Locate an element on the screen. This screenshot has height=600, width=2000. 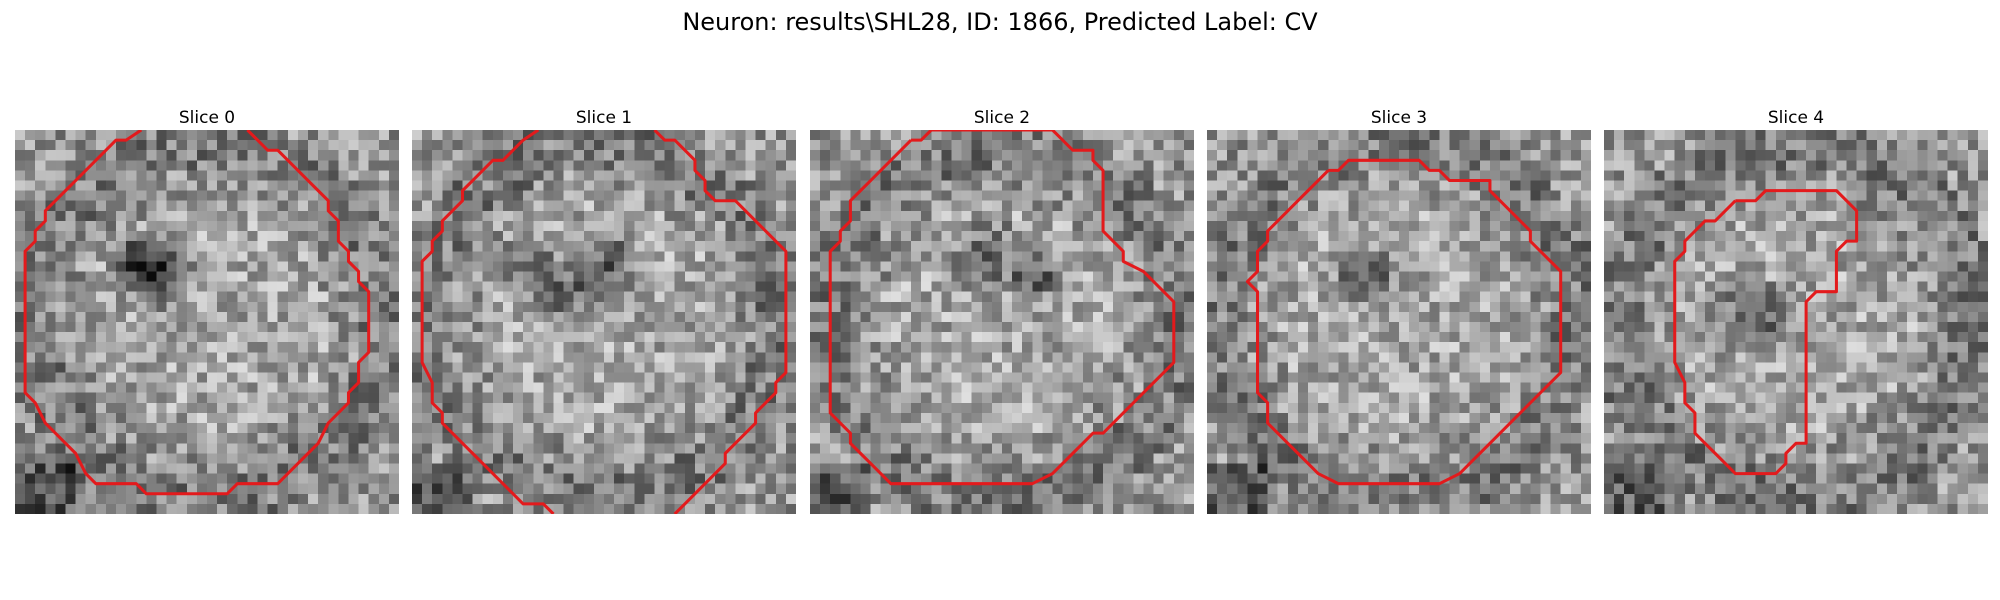
contour-line-secondary is located at coordinates (720, 322).